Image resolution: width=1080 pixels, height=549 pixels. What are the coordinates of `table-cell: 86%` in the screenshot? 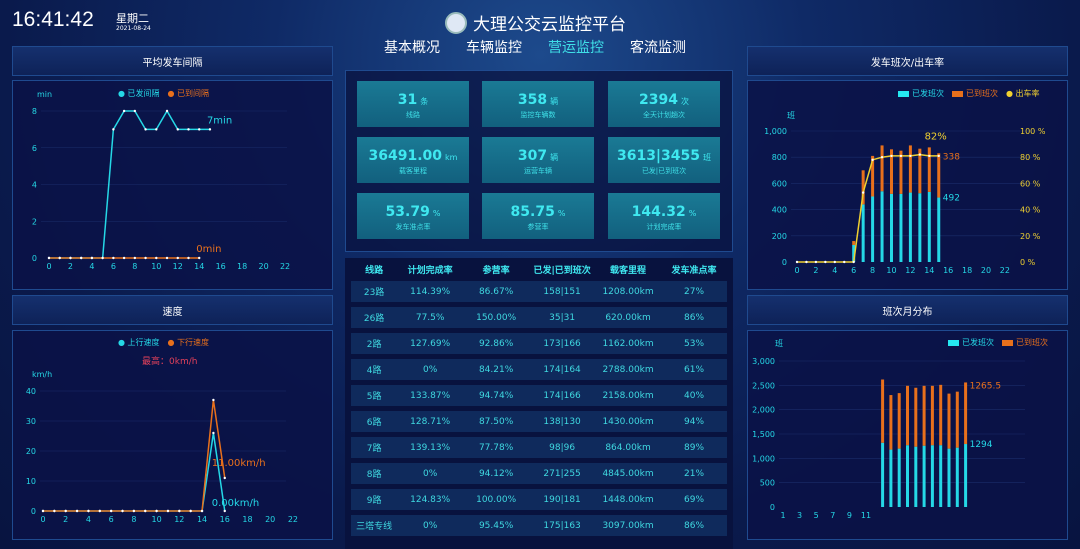 It's located at (694, 317).